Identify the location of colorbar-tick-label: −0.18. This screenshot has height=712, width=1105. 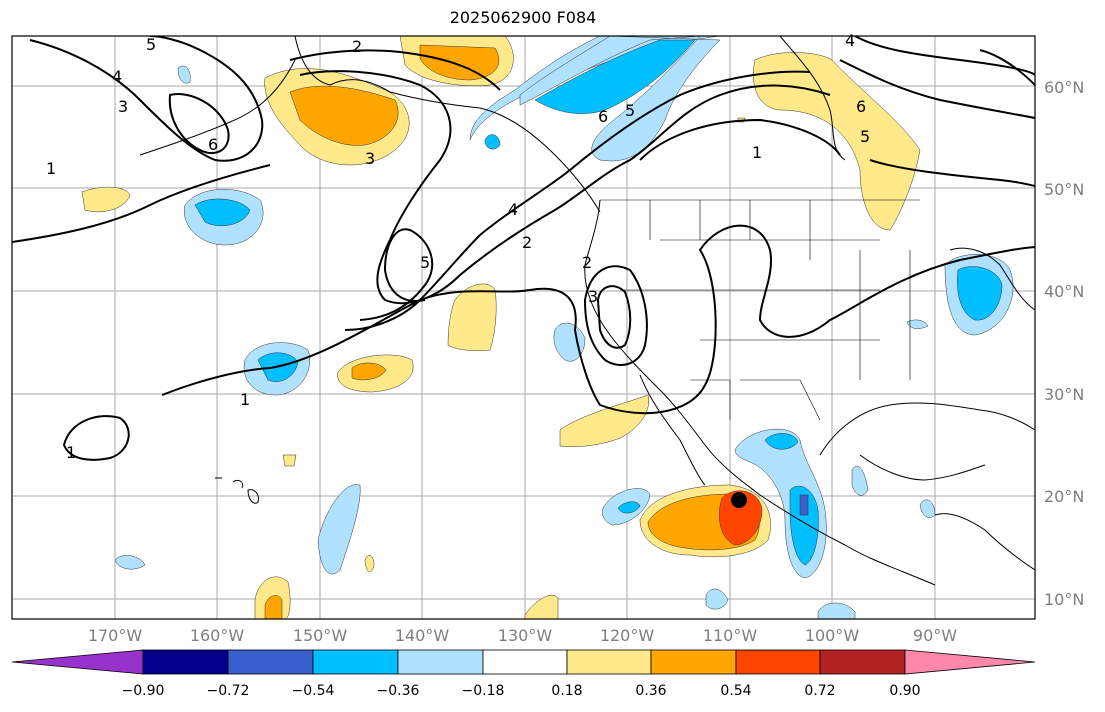
(483, 691).